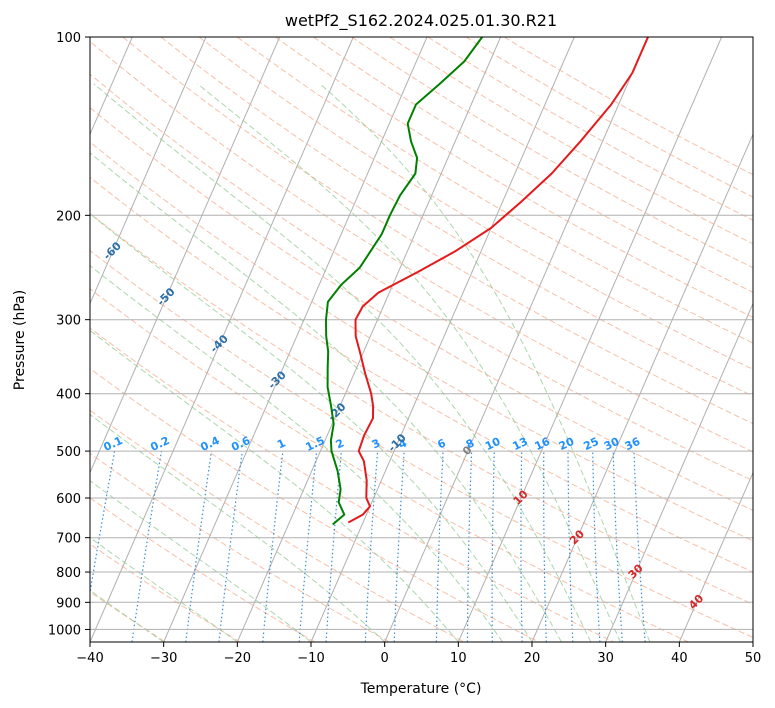 This screenshot has width=775, height=708. What do you see at coordinates (493, 444) in the screenshot?
I see `mixing-ratio-label: 10` at bounding box center [493, 444].